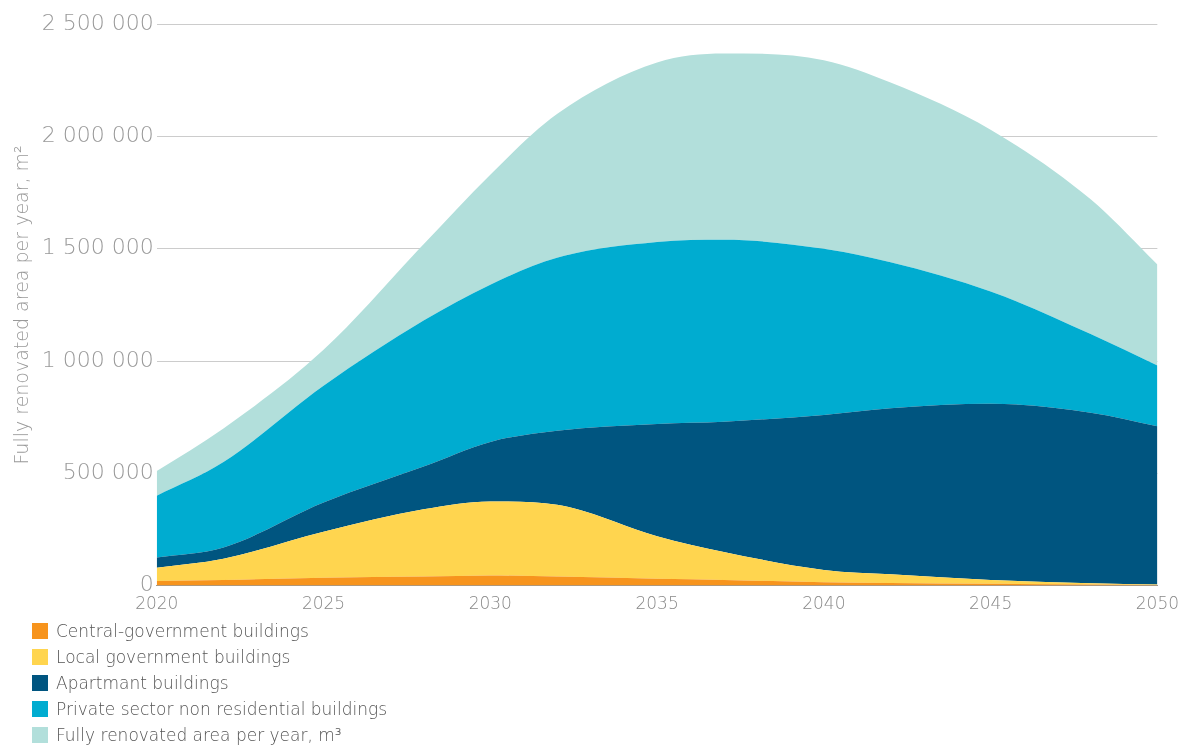 The height and width of the screenshot is (751, 1190). What do you see at coordinates (97, 135) in the screenshot?
I see `y-tick-label: 2 000 000` at bounding box center [97, 135].